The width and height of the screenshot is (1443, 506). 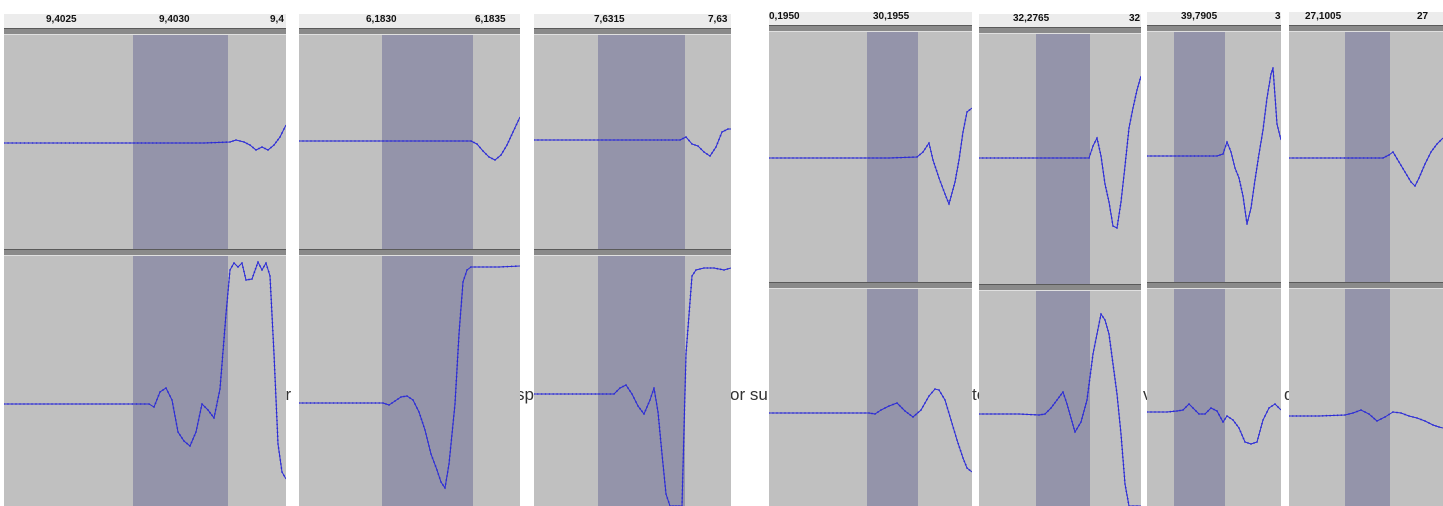 I want to click on tick-label: 9,4025, so click(x=61, y=19).